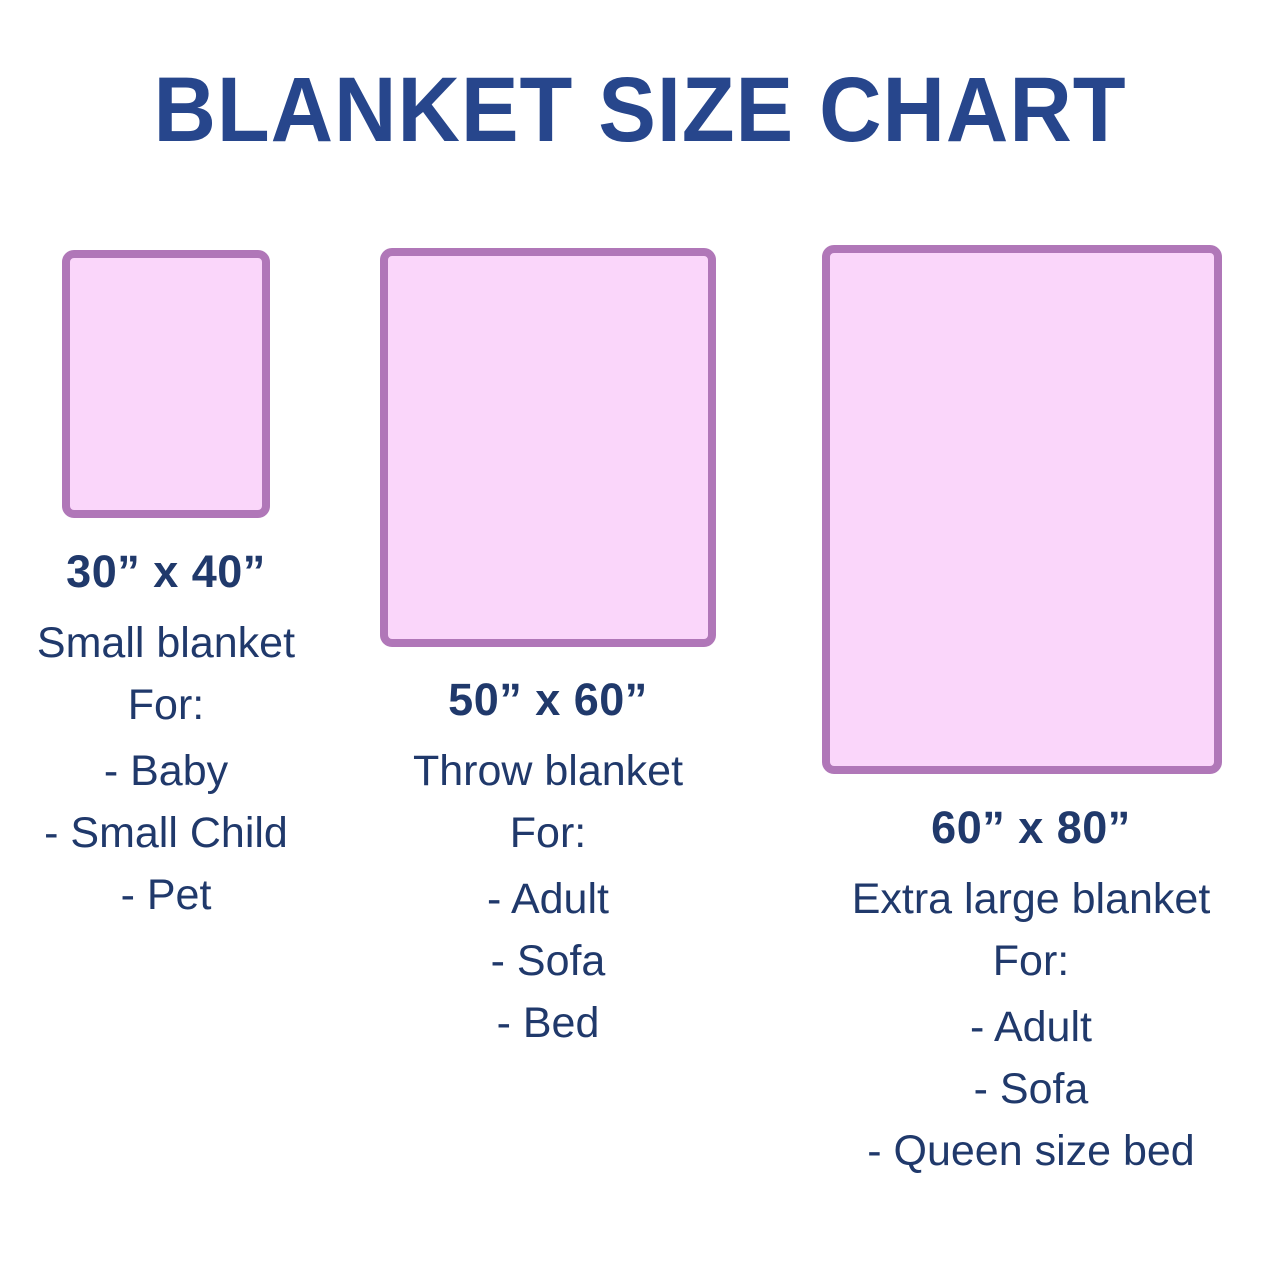 This screenshot has height=1280, width=1280. I want to click on use-list-xlarge: - Adult - Sofa - Queen size bed, so click(1031, 1089).